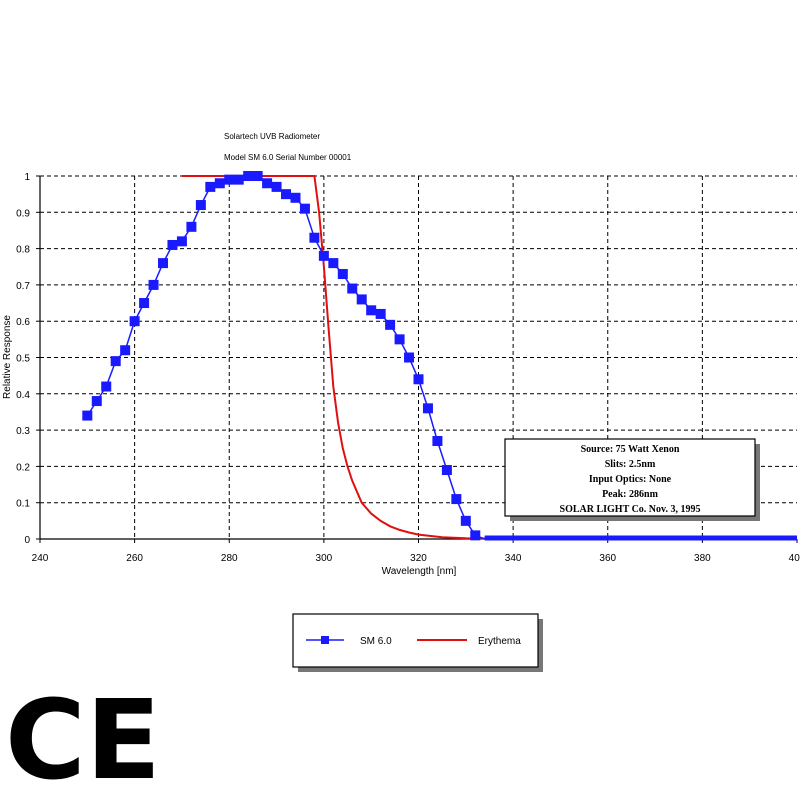 This screenshot has width=800, height=800. I want to click on legend-label-sm60: SM 6.0, so click(376, 641).